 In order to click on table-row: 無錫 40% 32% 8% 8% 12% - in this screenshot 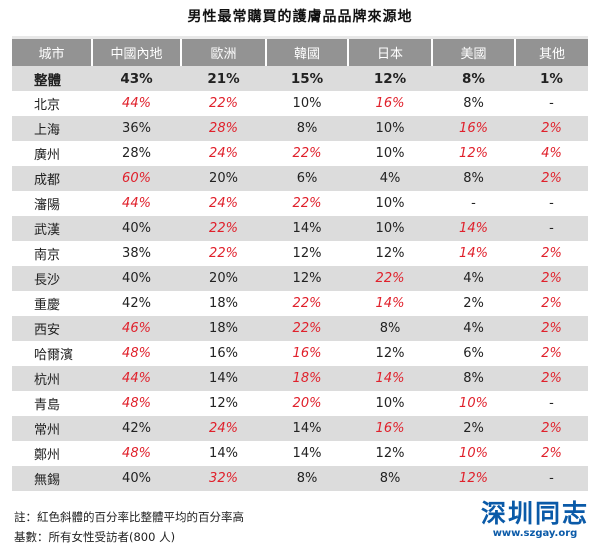, I will do `click(300, 478)`.